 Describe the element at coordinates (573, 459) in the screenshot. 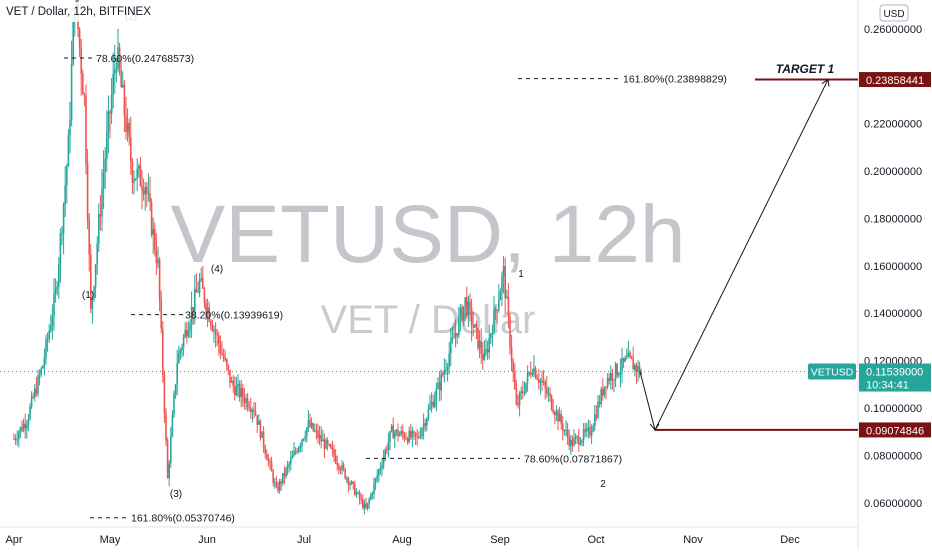

I see `fib-level-786-bottom-label: 78.60%(0.07871867)` at that location.